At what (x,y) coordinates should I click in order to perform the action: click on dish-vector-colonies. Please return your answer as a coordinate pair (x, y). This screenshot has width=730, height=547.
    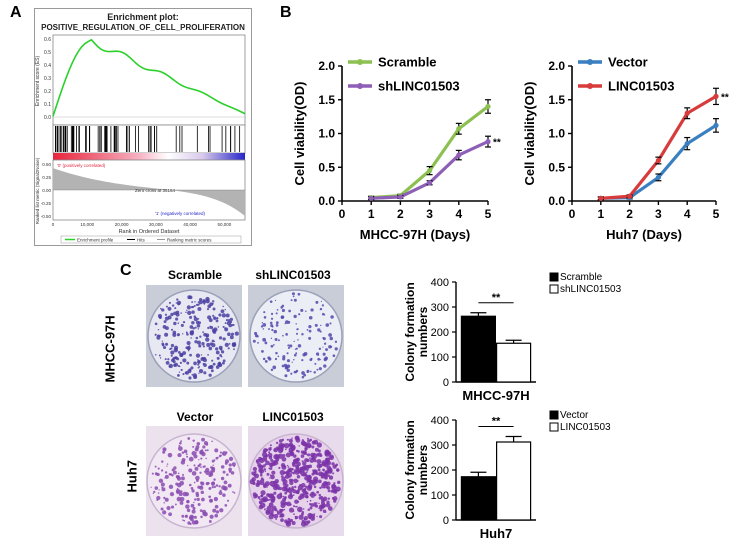
    Looking at the image, I should click on (193, 481).